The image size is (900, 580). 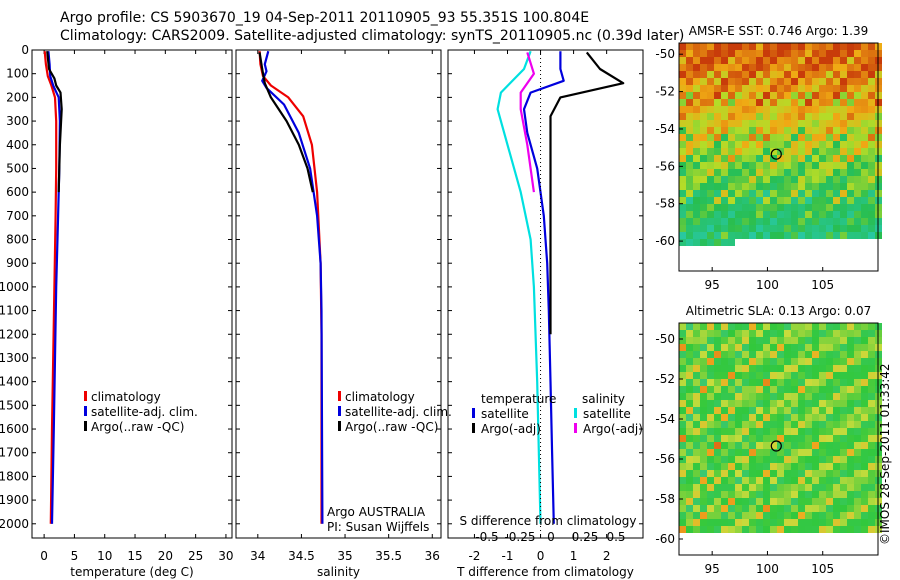 What do you see at coordinates (665, 339) in the screenshot?
I see `sla-ytick-label: -50` at bounding box center [665, 339].